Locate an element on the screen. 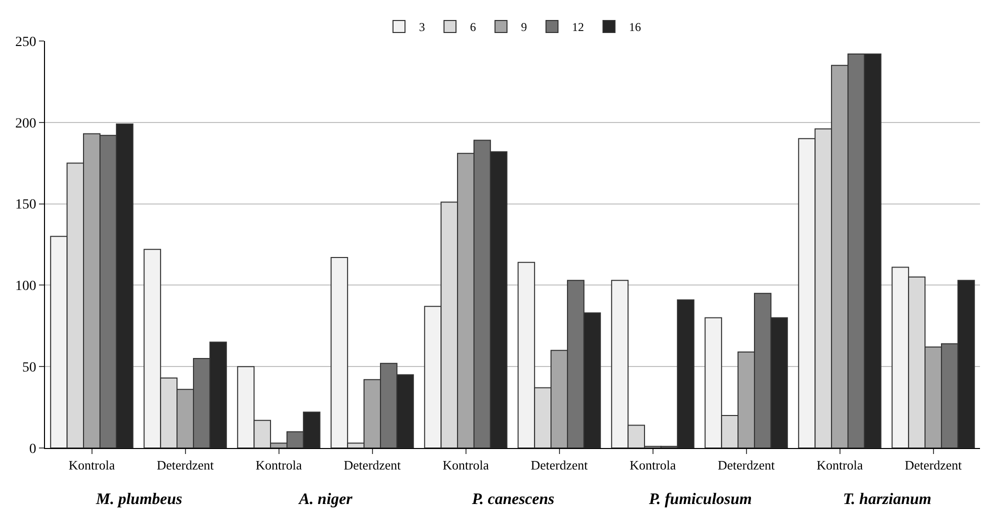  y-tick-label: 250 is located at coordinates (25, 42).